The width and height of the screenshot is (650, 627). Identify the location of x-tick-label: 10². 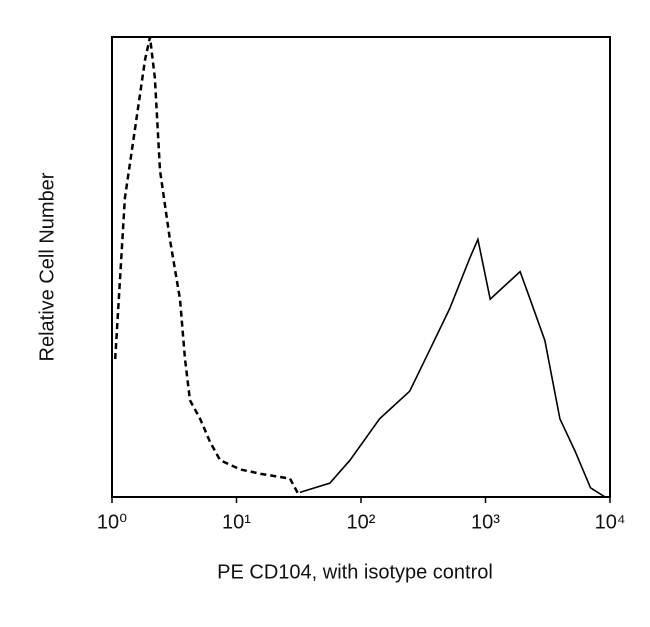
(361, 522).